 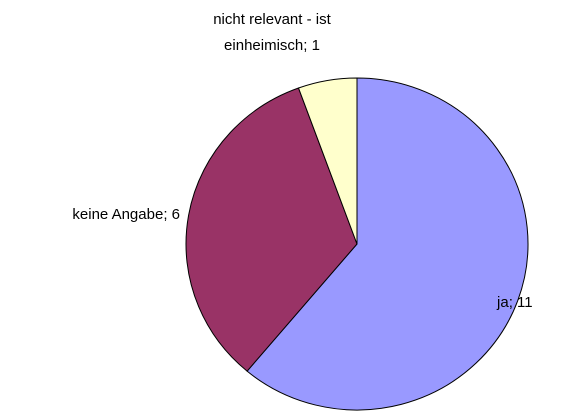 I want to click on label-category: ja, so click(x=503, y=302).